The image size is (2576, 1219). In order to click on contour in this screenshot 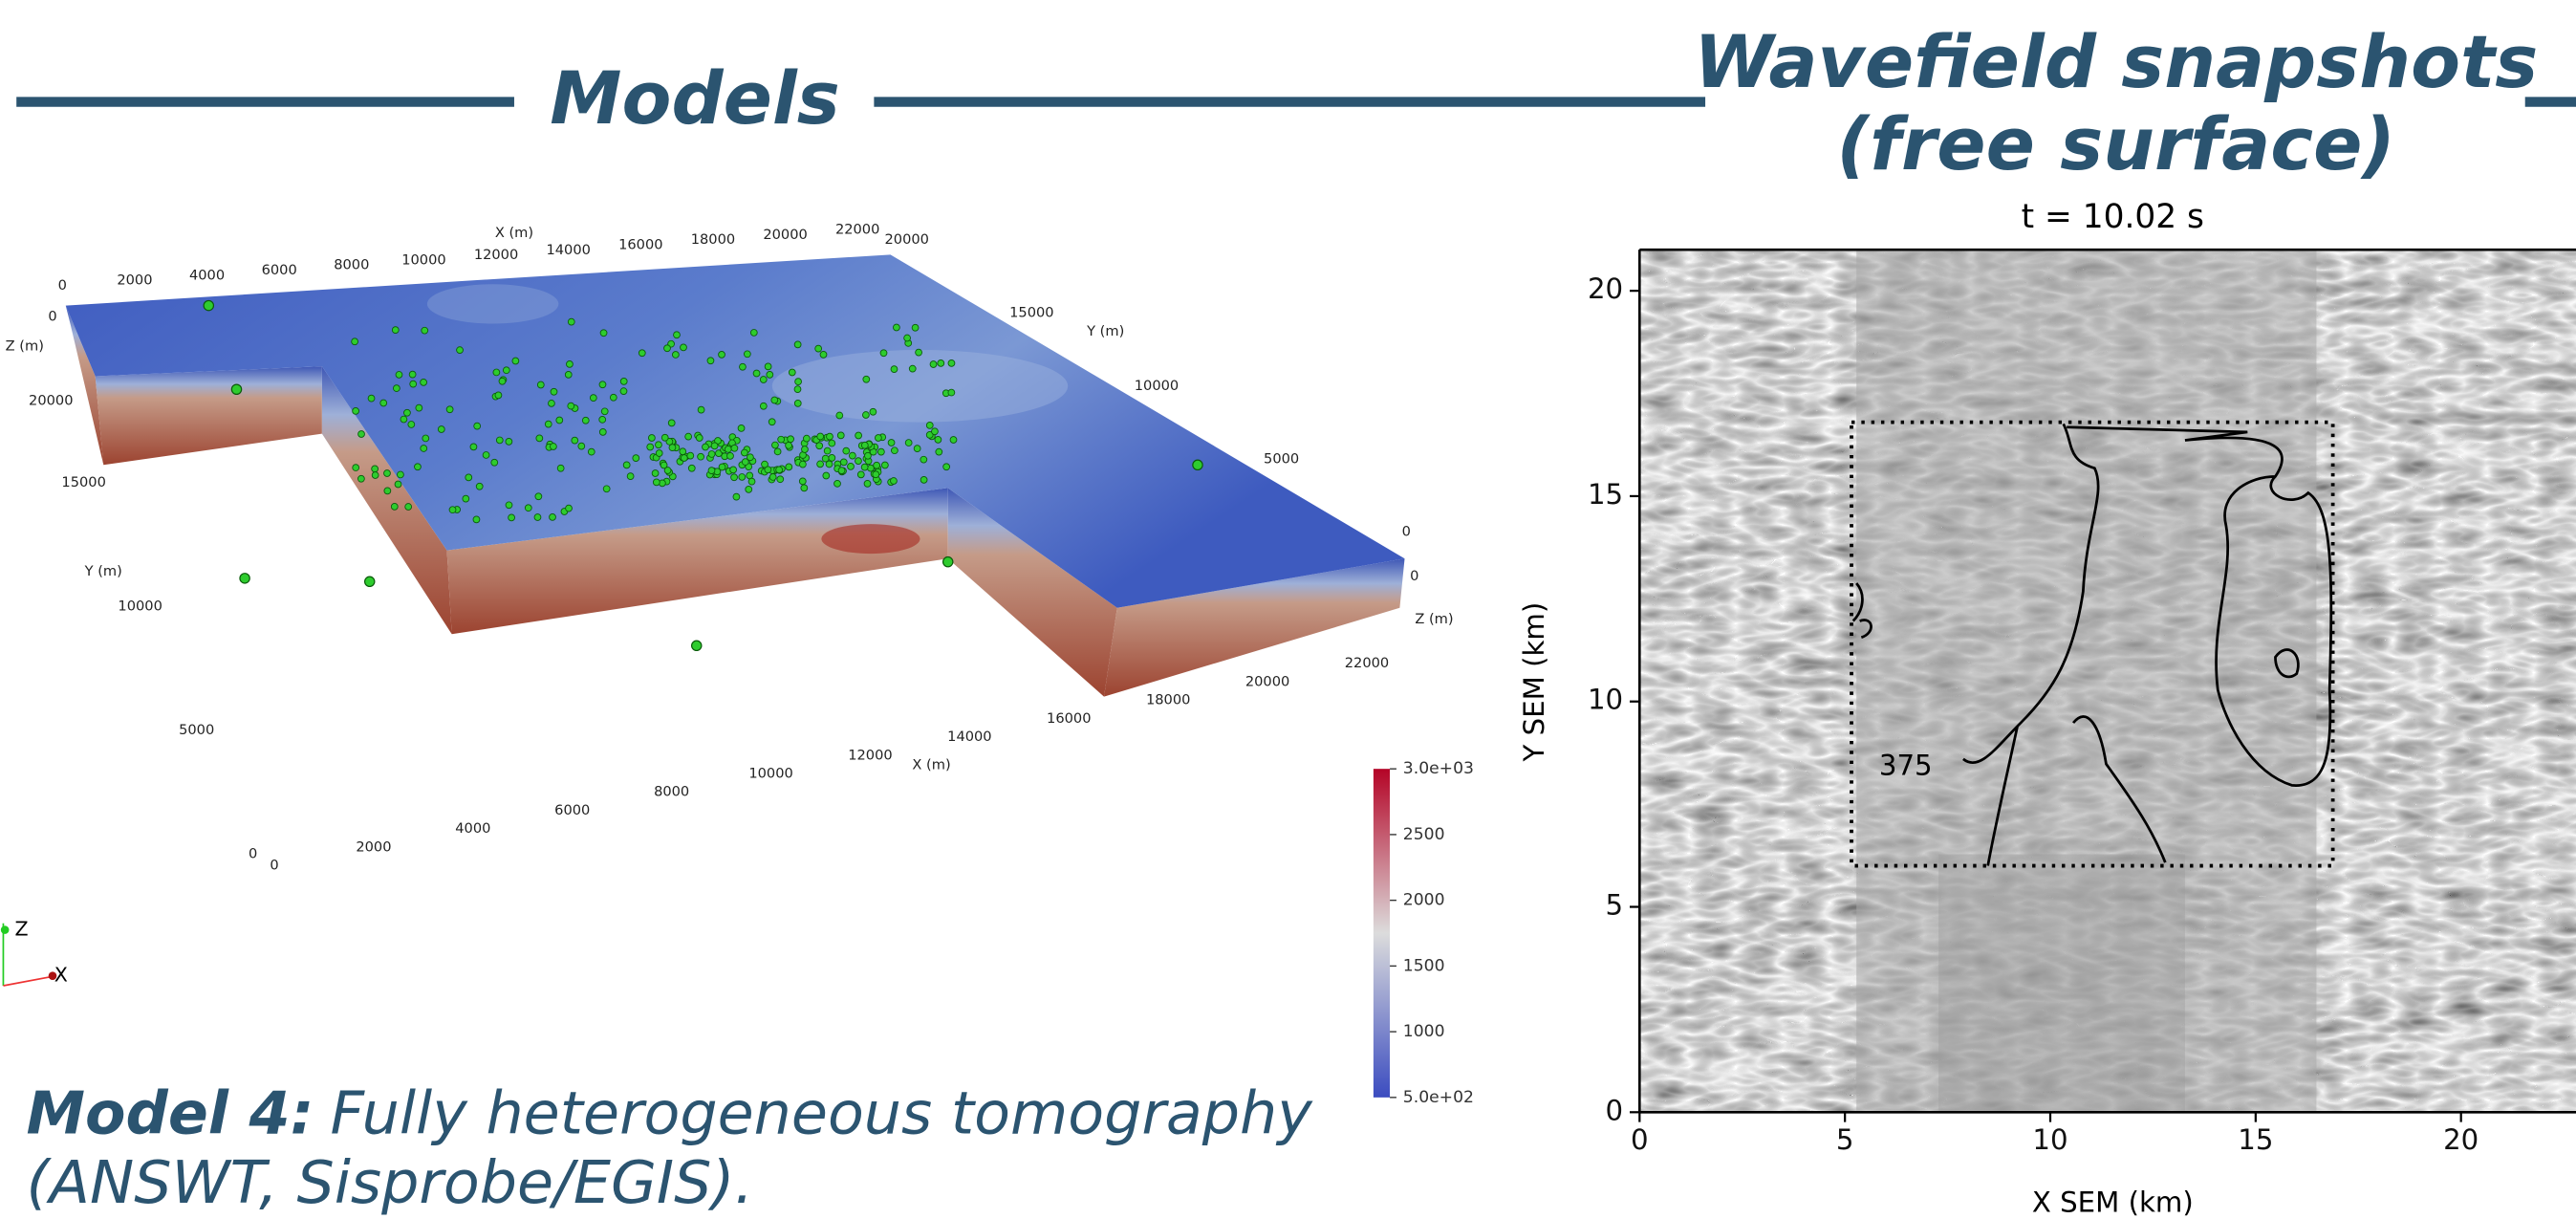, I will do `click(2119, 789)`.